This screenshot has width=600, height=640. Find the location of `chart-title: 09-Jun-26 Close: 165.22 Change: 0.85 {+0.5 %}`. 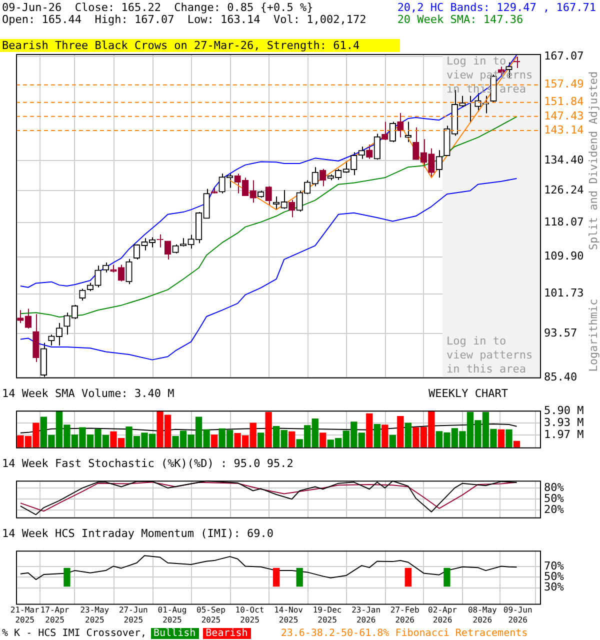

chart-title: 09-Jun-26 Close: 165.22 Change: 0.85 {+0.5 %} is located at coordinates (158, 7).